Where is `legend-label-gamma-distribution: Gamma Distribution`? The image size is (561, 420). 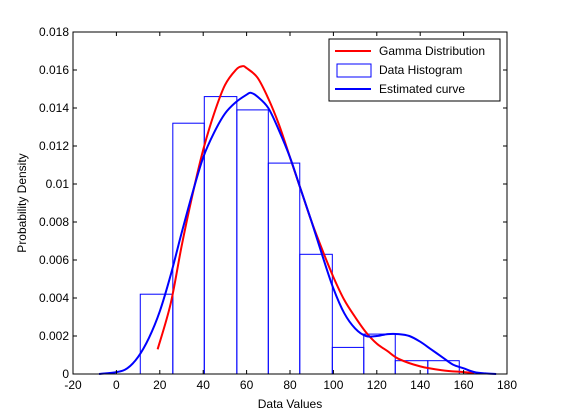
legend-label-gamma-distribution: Gamma Distribution is located at coordinates (432, 51).